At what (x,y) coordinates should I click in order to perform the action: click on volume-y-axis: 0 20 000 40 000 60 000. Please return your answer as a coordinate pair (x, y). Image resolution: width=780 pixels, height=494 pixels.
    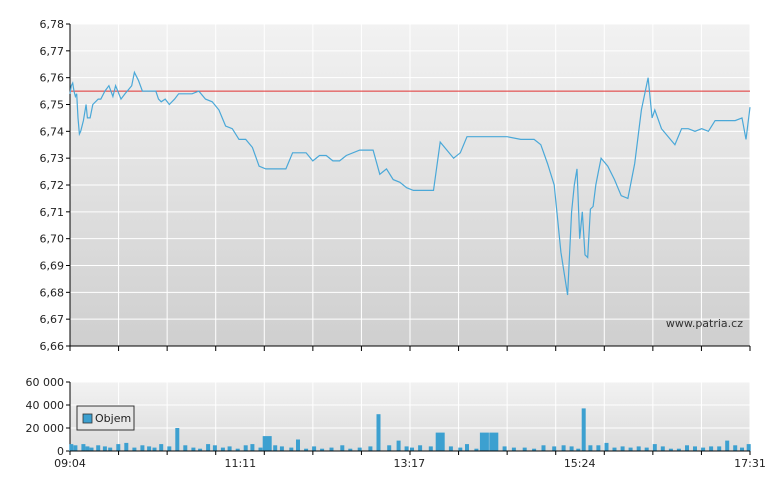
    Looking at the image, I should click on (48, 417).